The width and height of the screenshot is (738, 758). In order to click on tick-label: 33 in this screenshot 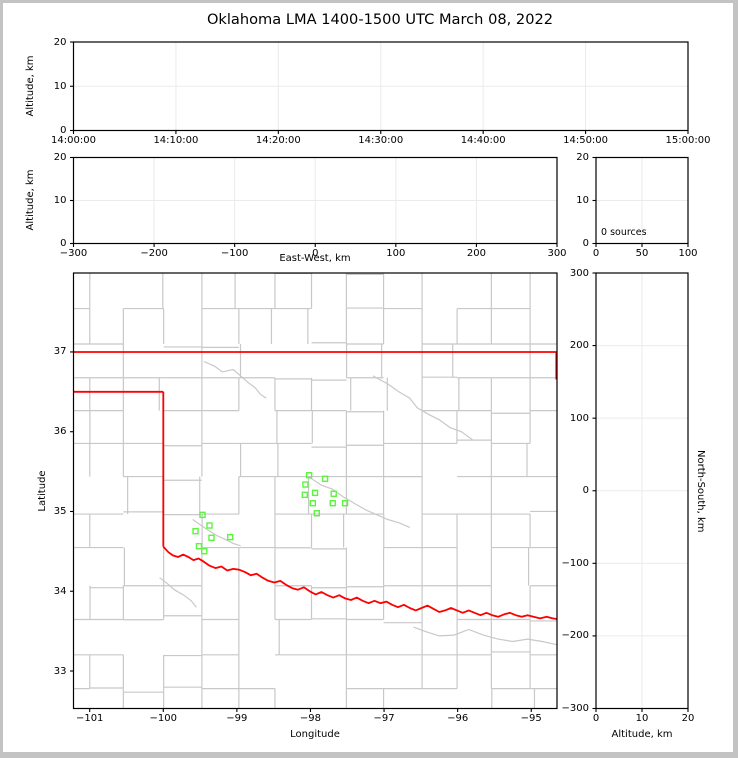, I will do `click(60, 671)`.